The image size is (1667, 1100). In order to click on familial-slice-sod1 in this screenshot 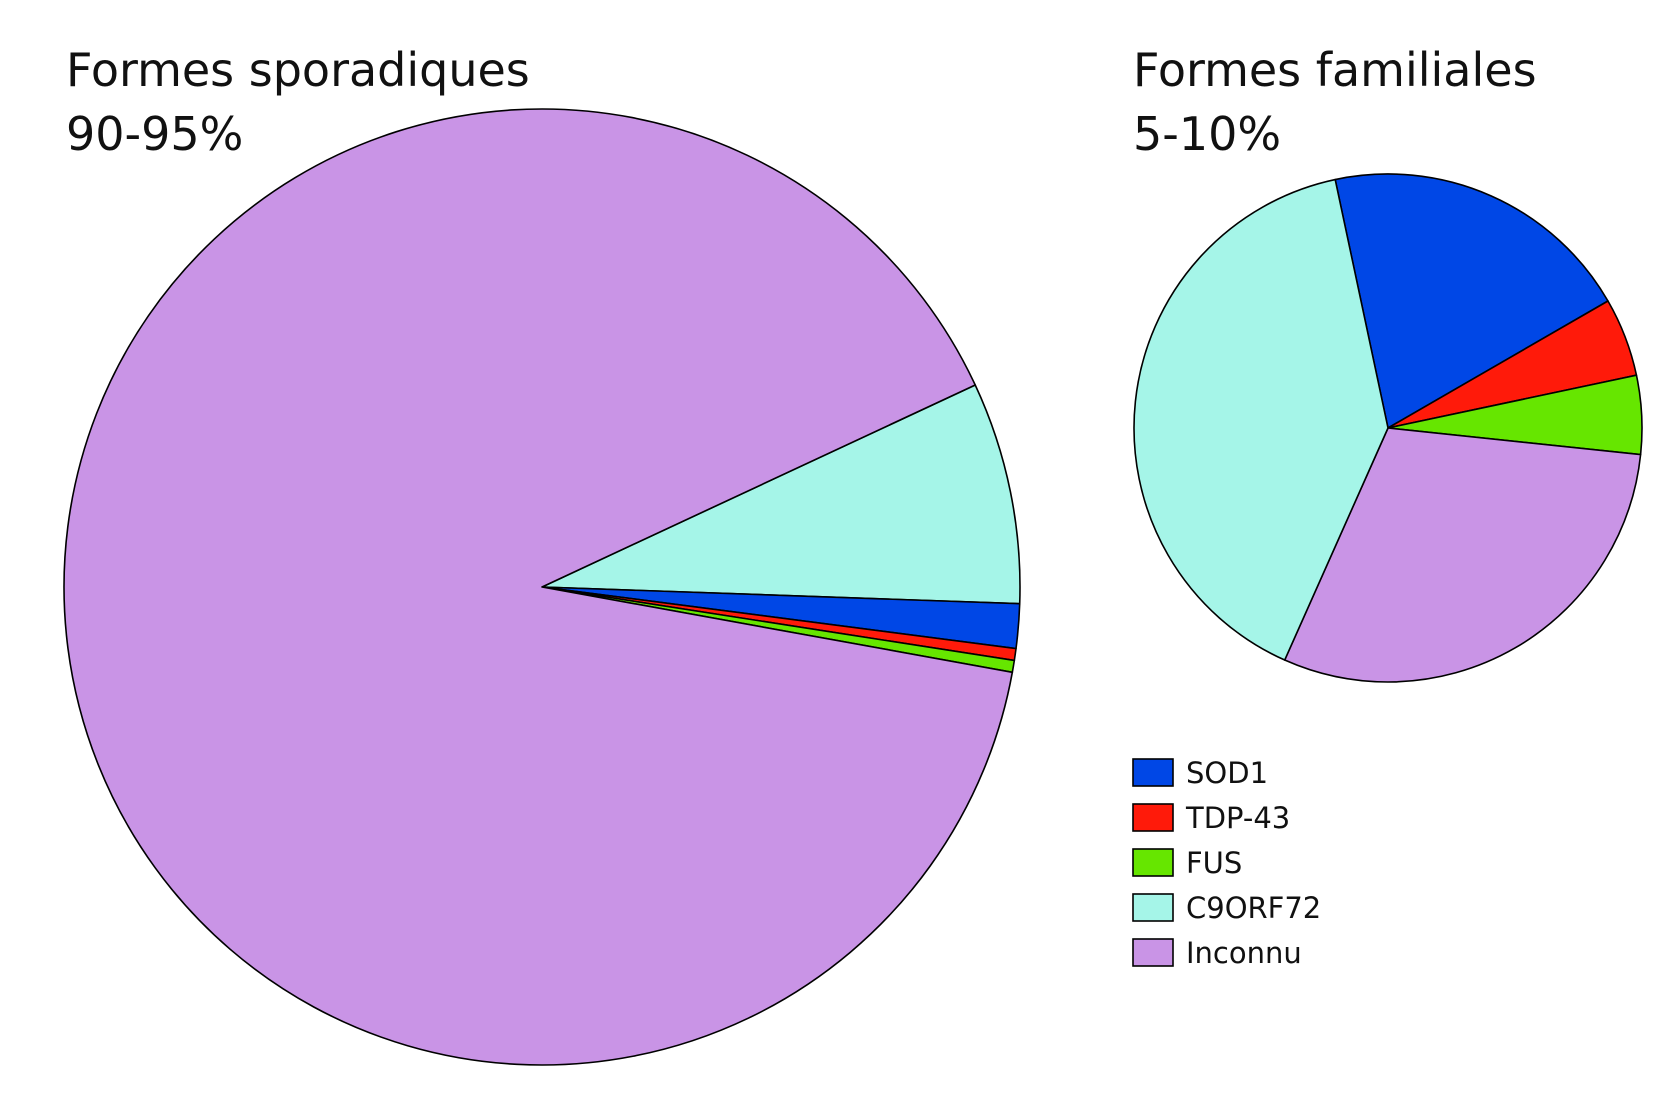, I will do `click(1471, 301)`.